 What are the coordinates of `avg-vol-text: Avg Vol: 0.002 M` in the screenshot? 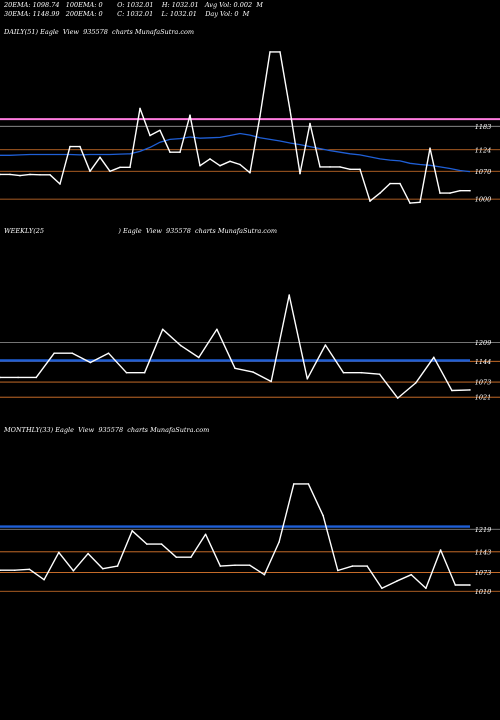 It's located at (233, 5).